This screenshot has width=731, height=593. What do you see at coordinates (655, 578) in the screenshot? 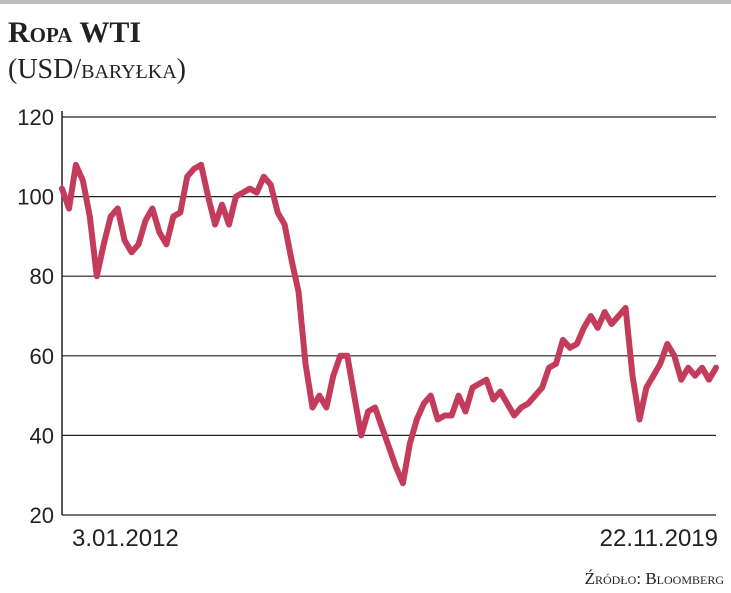
I see `source: Źródło: Bloomberg` at bounding box center [655, 578].